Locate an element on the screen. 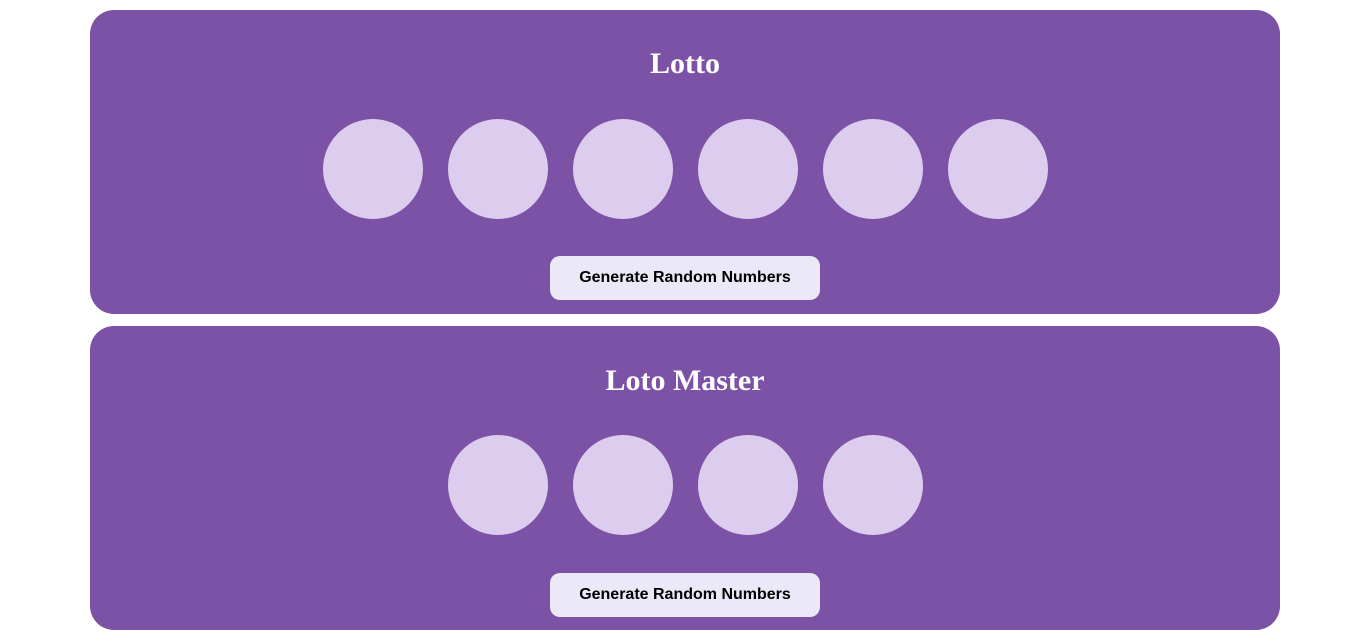  loto-master-generate-button: Generate Random Numbers is located at coordinates (685, 595).